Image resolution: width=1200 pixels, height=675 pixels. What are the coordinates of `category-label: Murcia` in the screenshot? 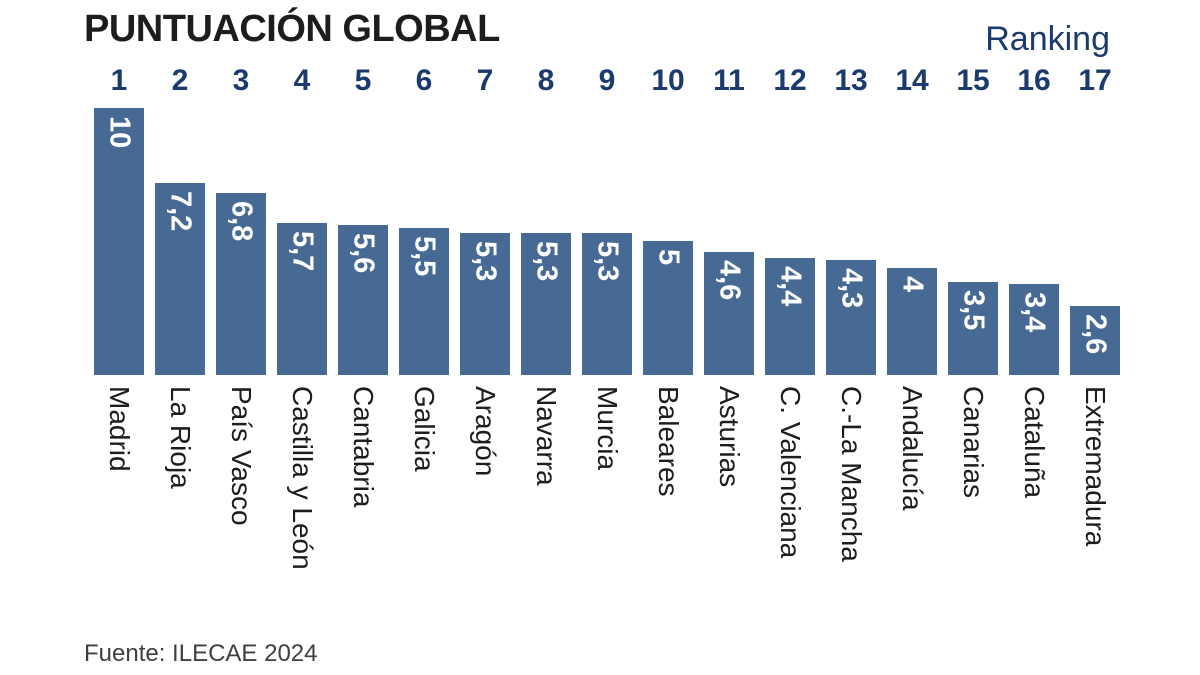 It's located at (607, 428).